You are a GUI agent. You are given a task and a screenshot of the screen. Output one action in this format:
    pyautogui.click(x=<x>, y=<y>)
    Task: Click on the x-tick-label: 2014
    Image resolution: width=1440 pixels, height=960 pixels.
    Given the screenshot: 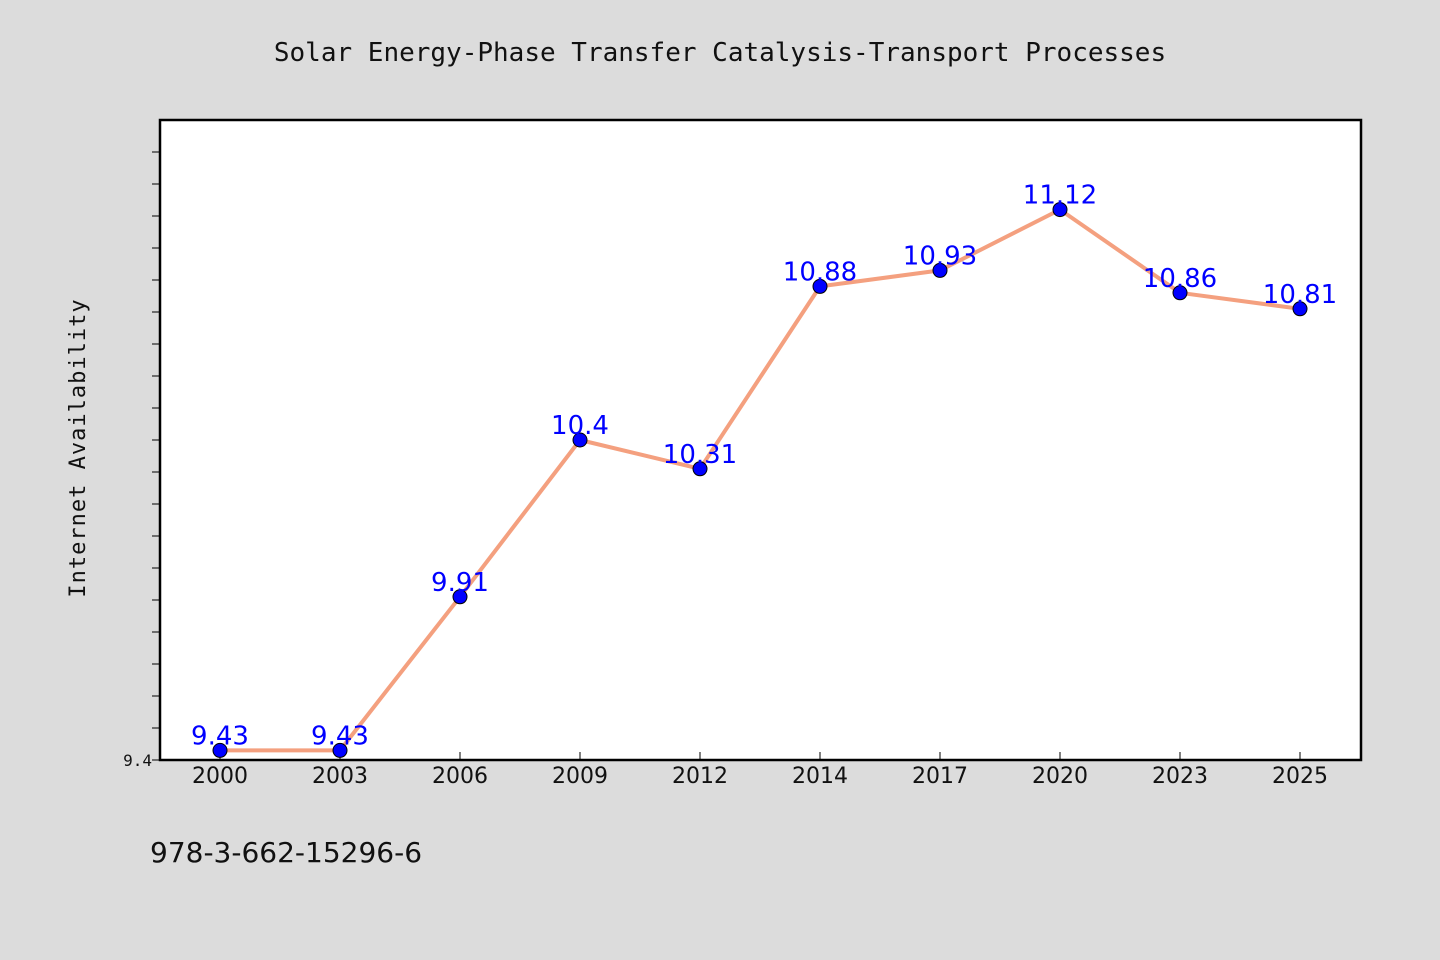 What is the action you would take?
    pyautogui.click(x=820, y=776)
    